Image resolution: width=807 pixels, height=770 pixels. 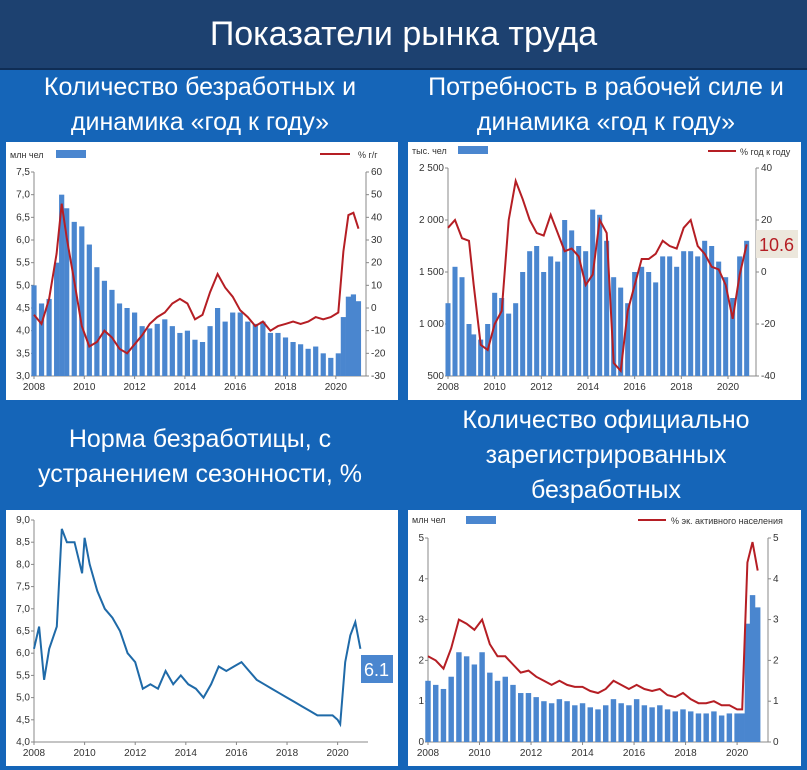 What do you see at coordinates (377, 172) in the screenshot?
I see `y-tick-label-right: 60` at bounding box center [377, 172].